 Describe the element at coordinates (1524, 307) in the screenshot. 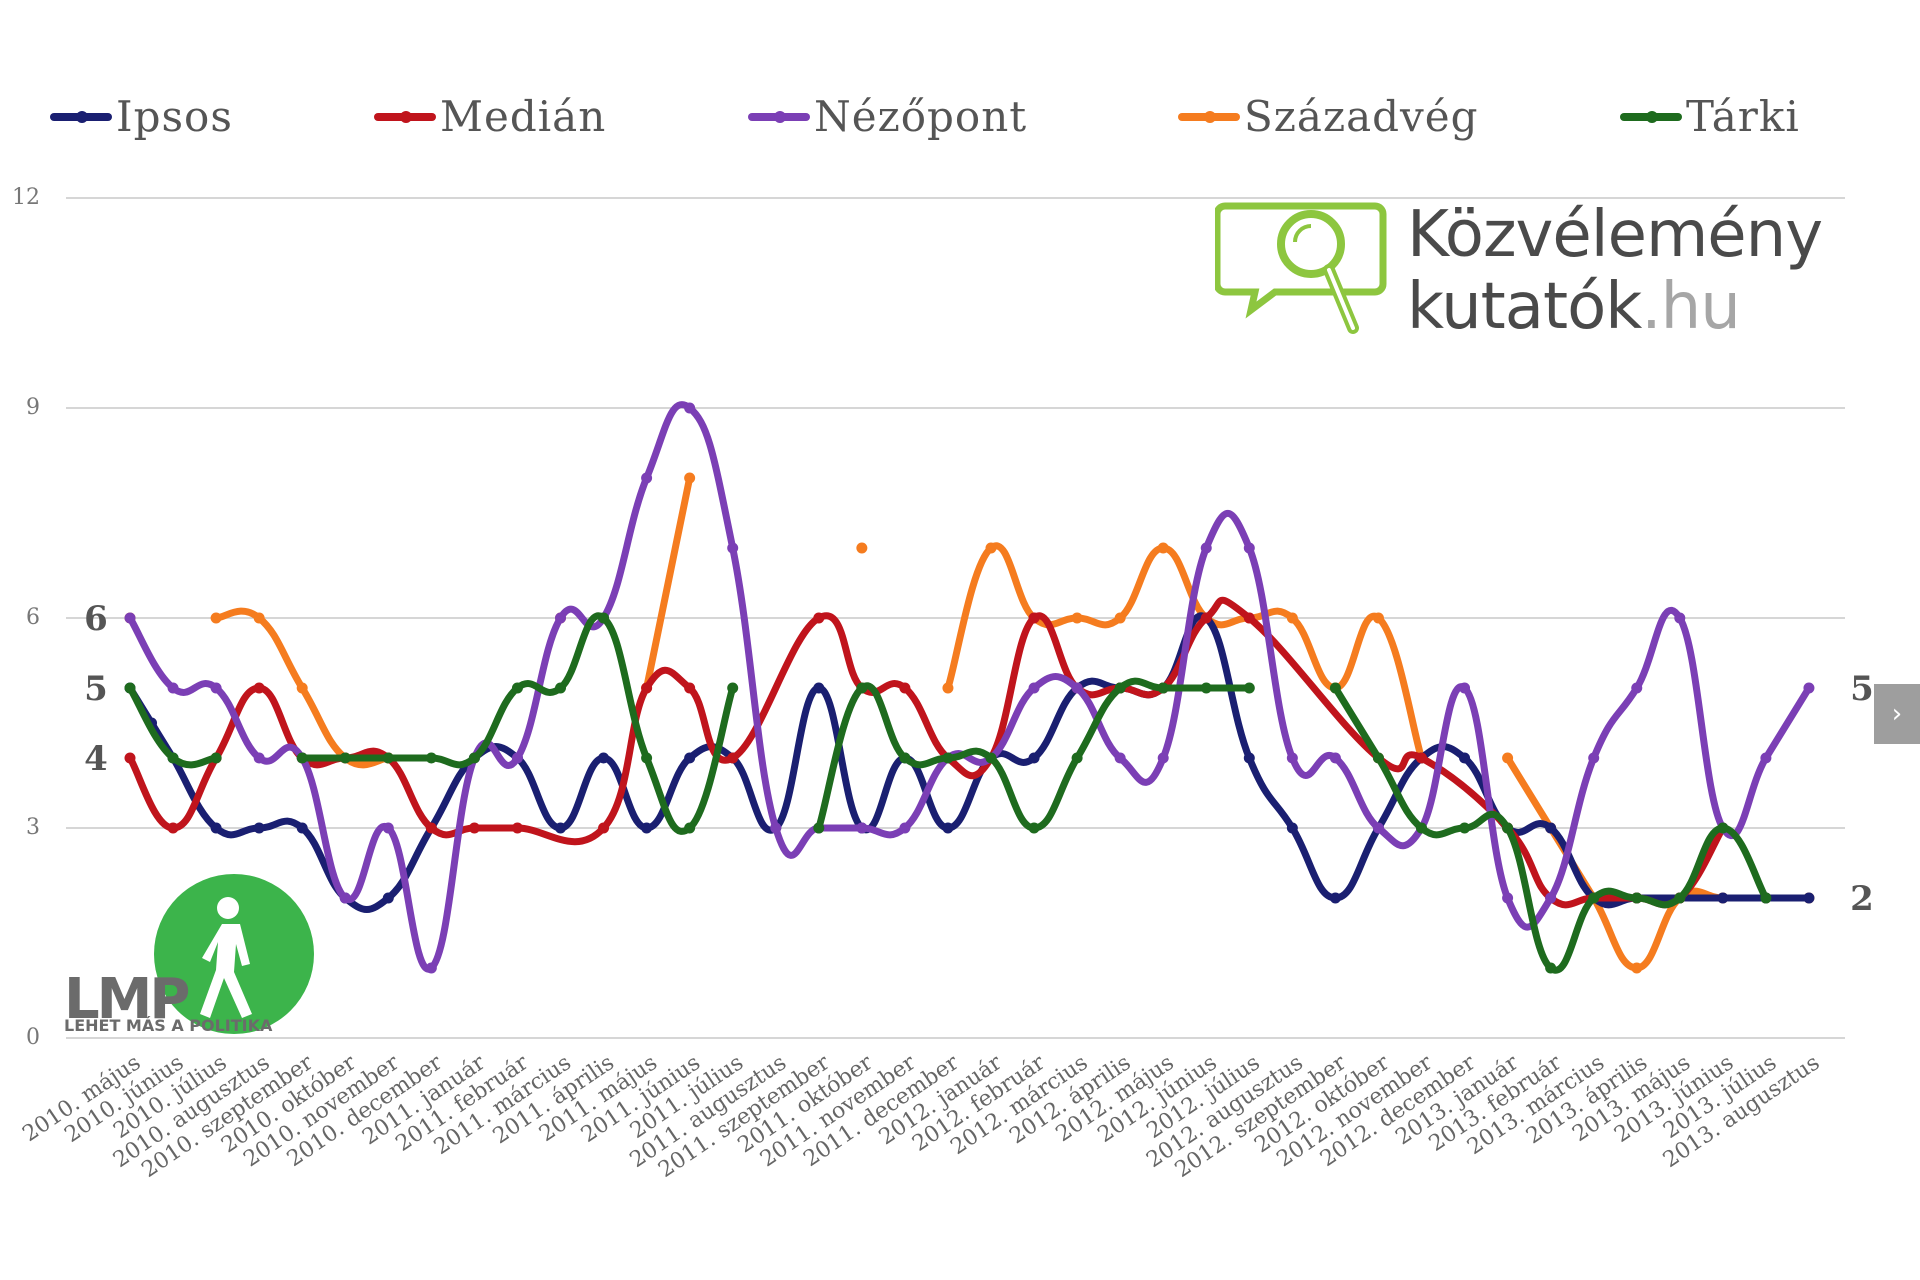

I see `watermark-line2-main: kutatók` at that location.